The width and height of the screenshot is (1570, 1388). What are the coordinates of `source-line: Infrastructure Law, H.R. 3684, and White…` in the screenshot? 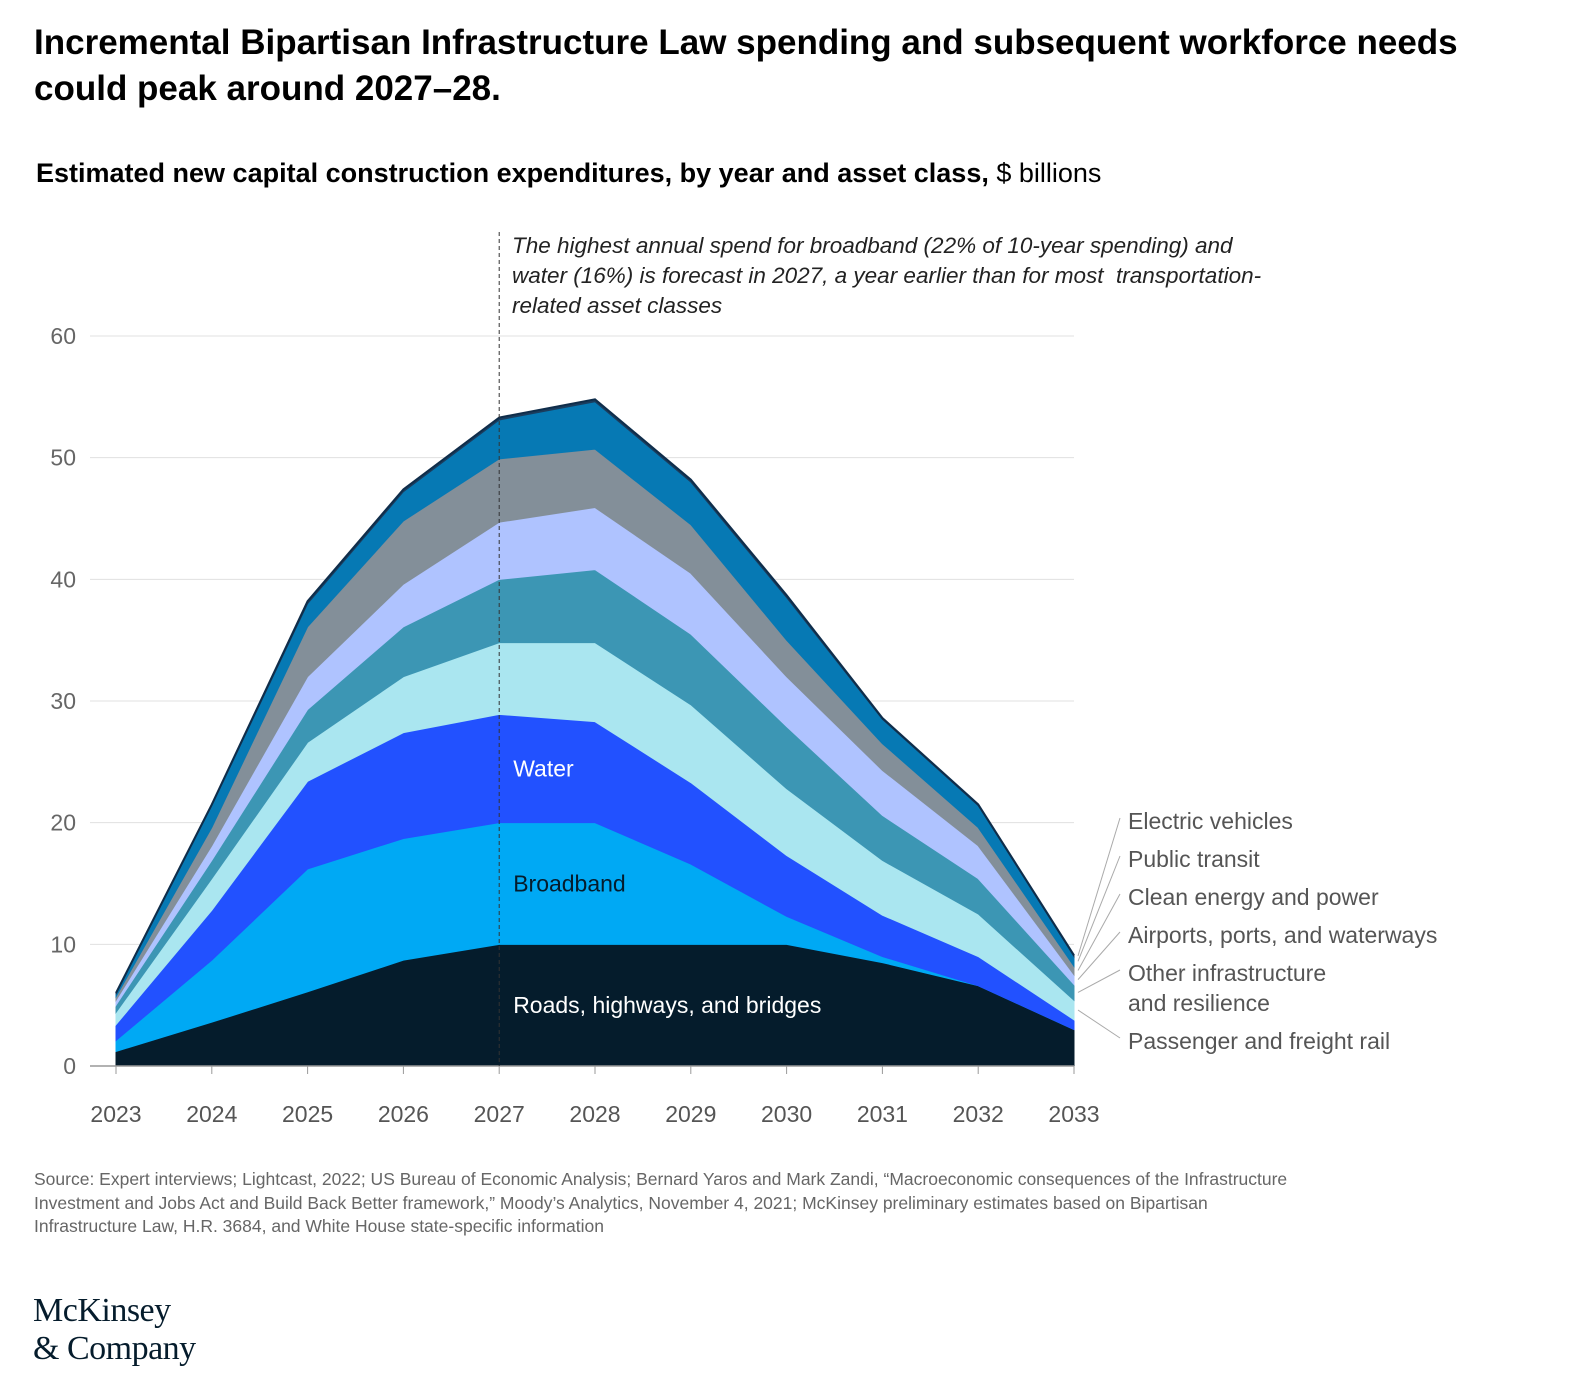 It's located at (319, 1226).